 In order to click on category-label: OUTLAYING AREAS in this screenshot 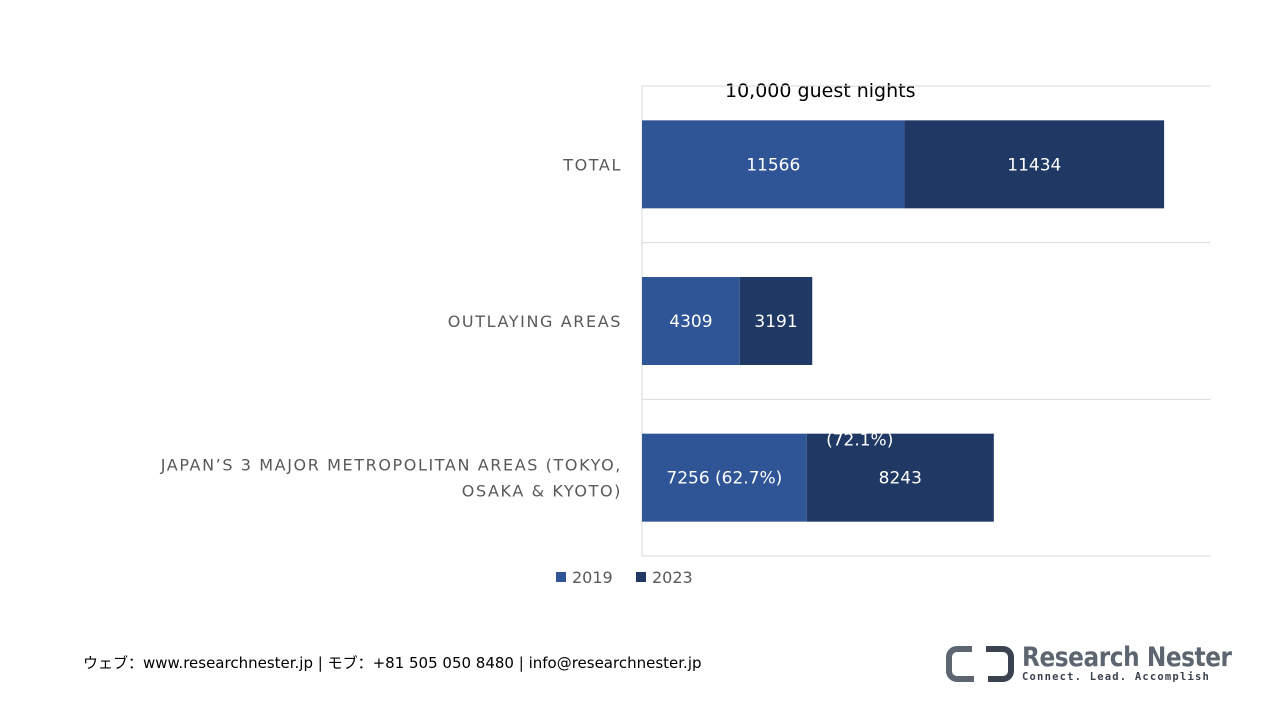, I will do `click(535, 321)`.